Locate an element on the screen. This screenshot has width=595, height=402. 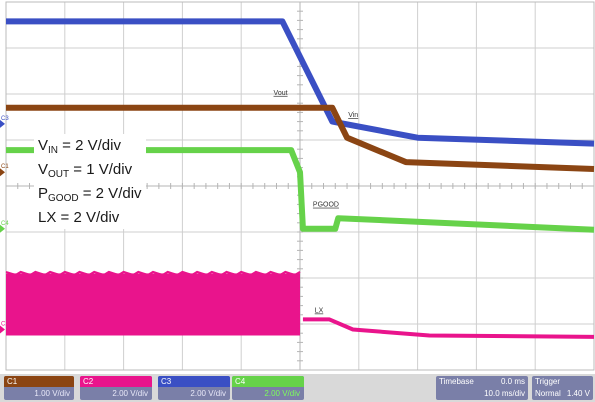
trace-label-pgood: PGOOD is located at coordinates (326, 205).